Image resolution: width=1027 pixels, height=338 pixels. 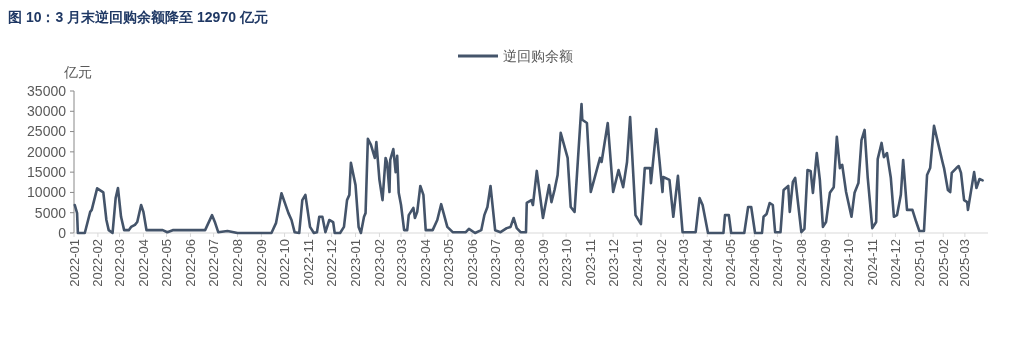 What do you see at coordinates (965, 263) in the screenshot?
I see `x-tick-label: 2025-03` at bounding box center [965, 263].